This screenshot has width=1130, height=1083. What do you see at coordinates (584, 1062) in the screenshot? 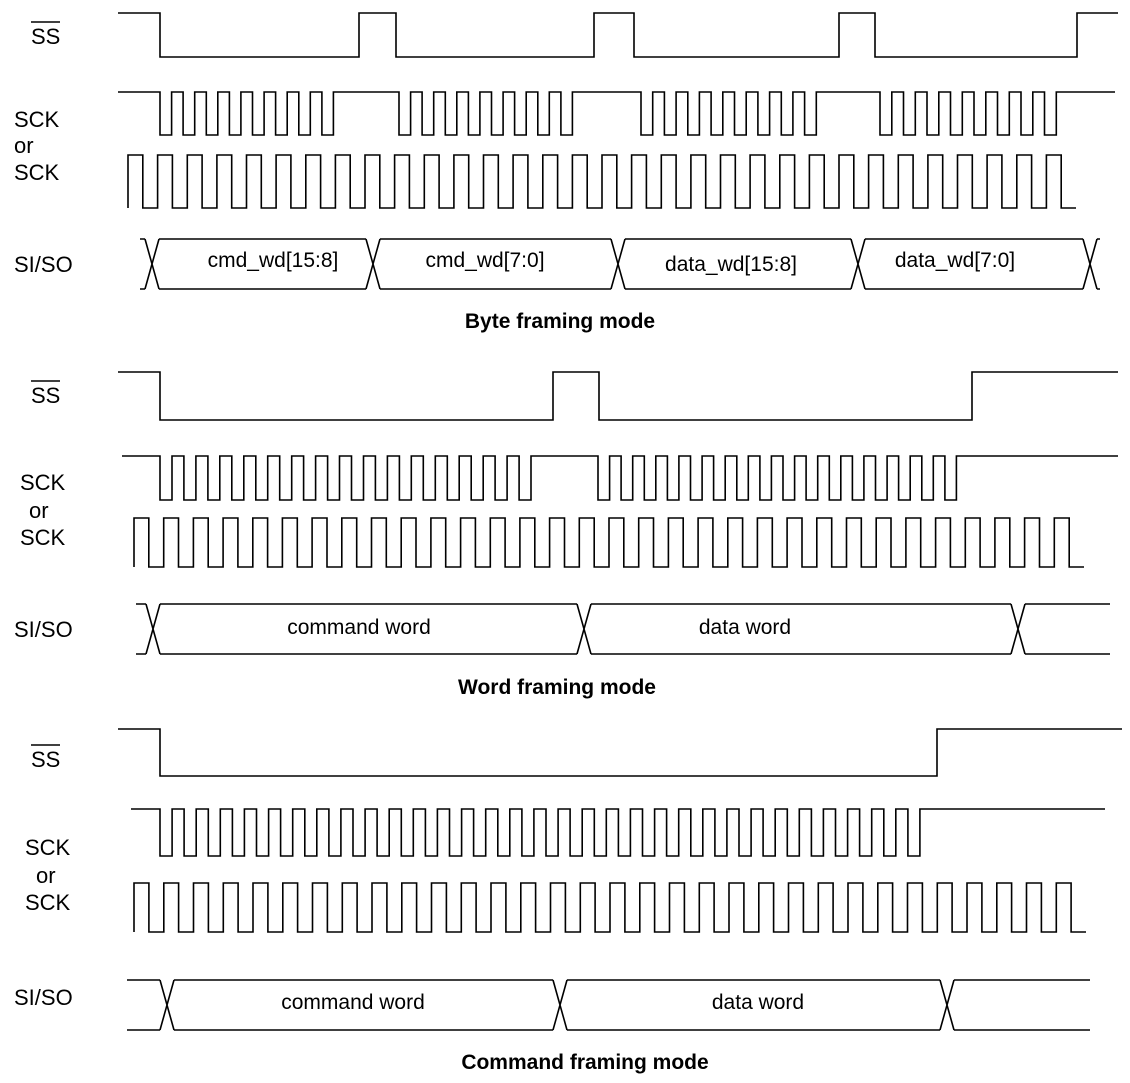
I see `panel-caption: Command framing mode` at bounding box center [584, 1062].